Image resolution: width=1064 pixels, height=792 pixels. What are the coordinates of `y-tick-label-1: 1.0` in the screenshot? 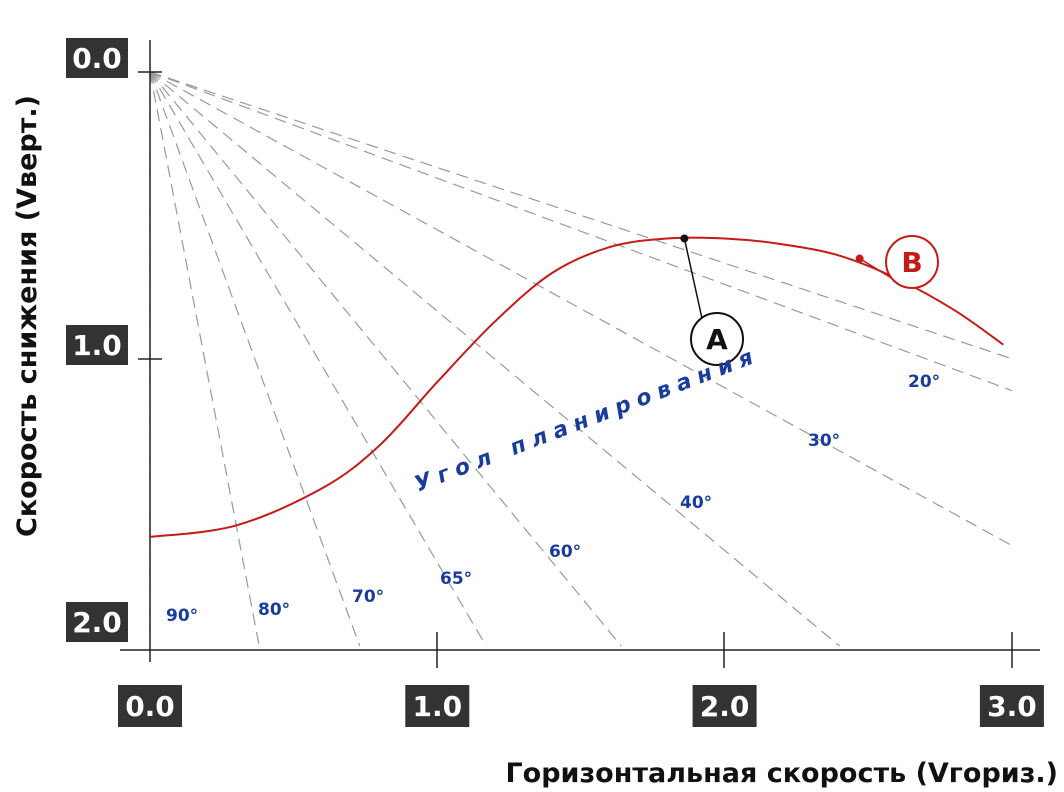 It's located at (97, 345).